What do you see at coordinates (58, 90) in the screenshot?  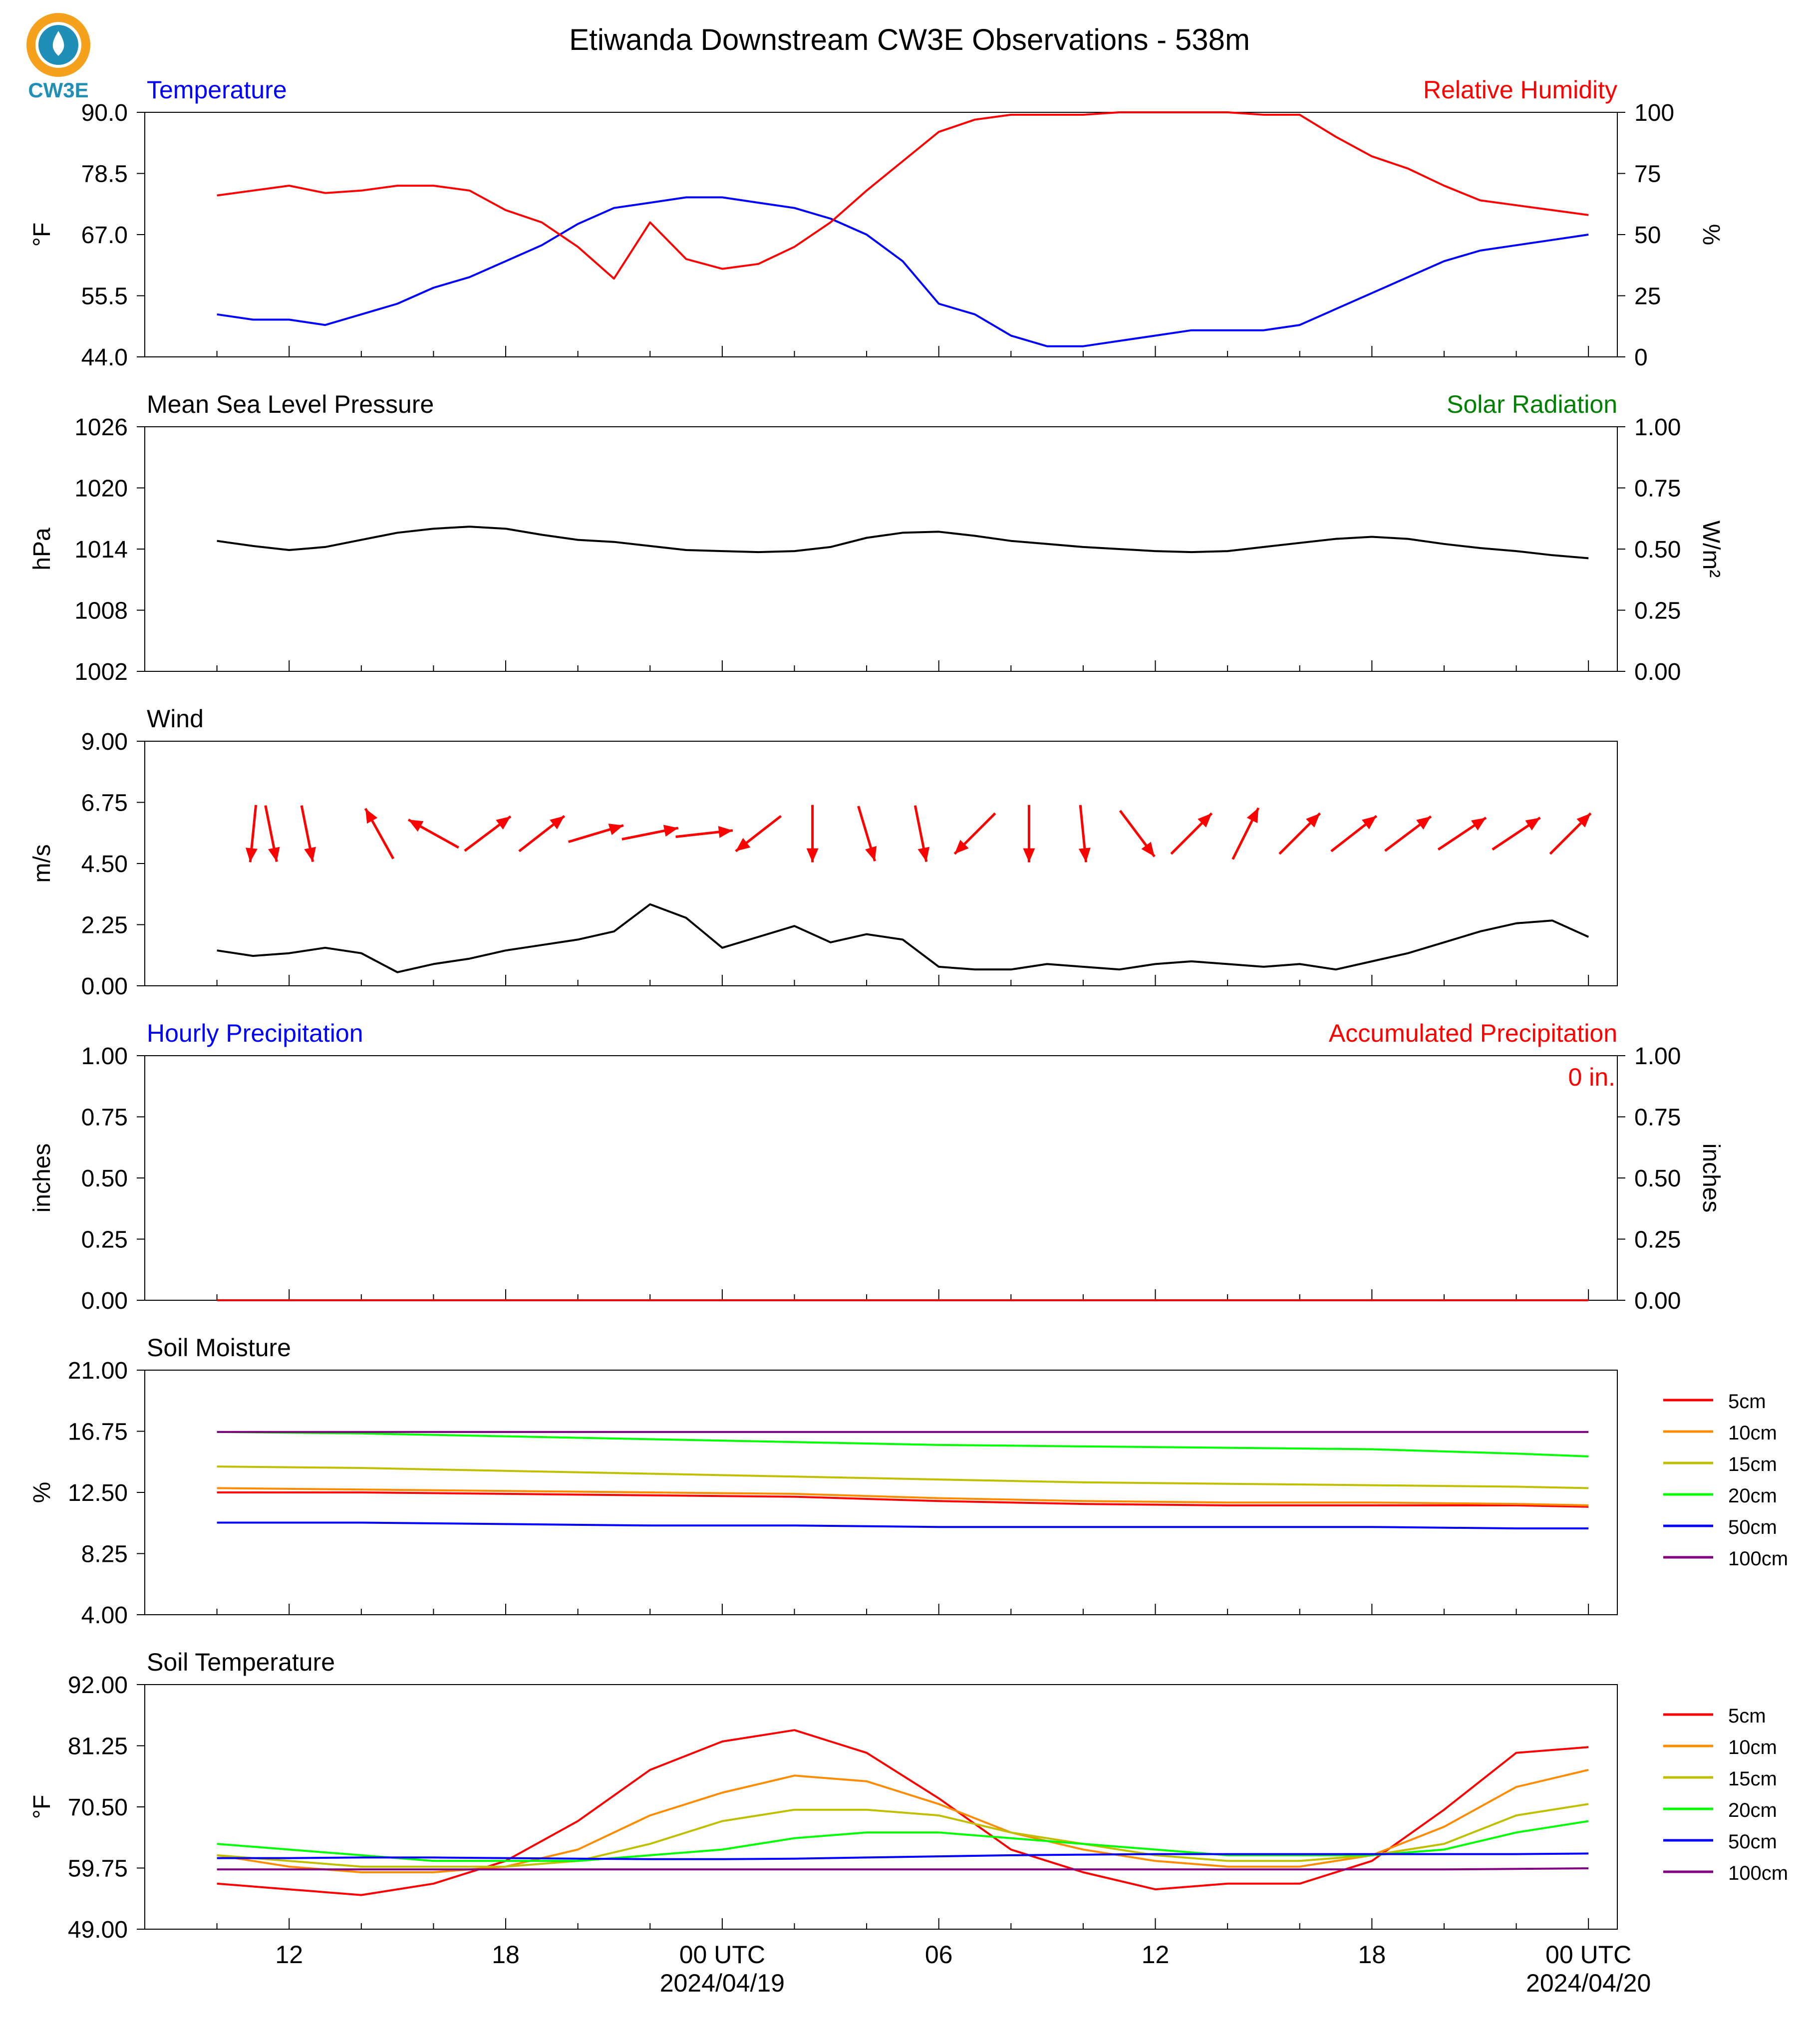 I see `logo-text: CW3E` at bounding box center [58, 90].